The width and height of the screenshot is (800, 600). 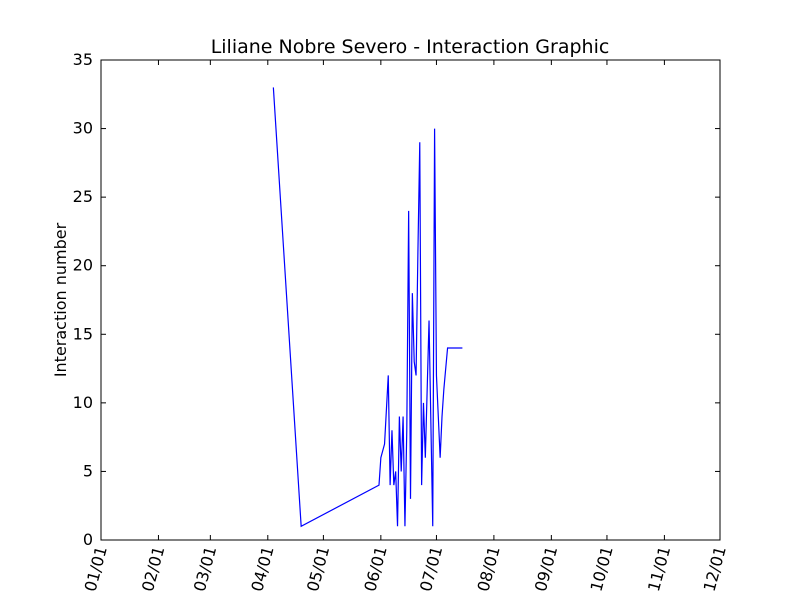 What do you see at coordinates (205, 568) in the screenshot?
I see `x-tick-label: 03/01` at bounding box center [205, 568].